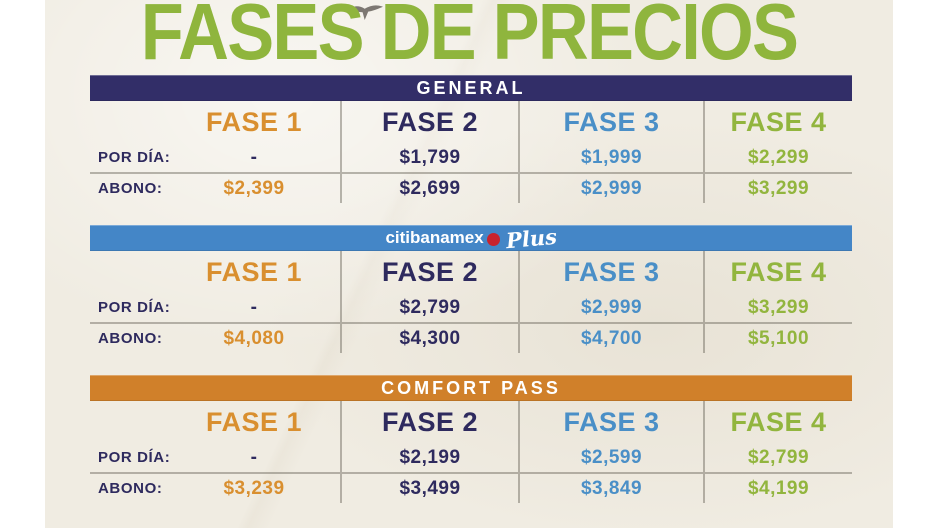 This screenshot has width=940, height=528. I want to click on price-per-day-fase-4: $3,299, so click(777, 307).